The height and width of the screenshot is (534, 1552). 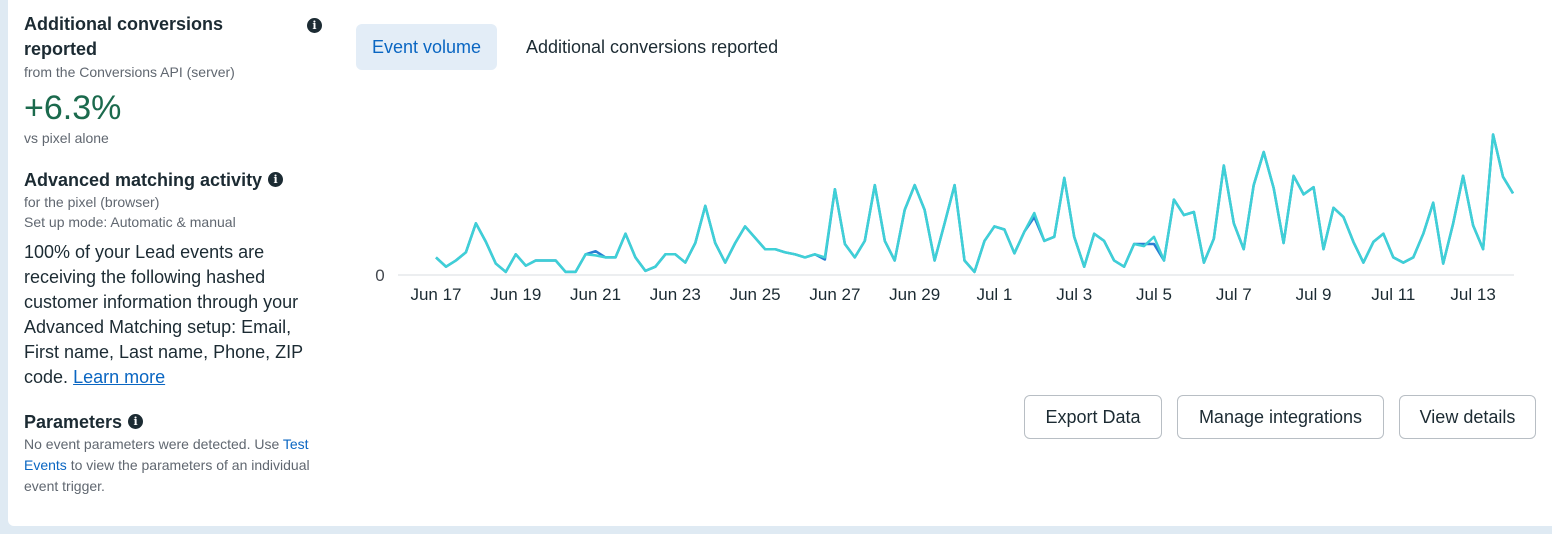 What do you see at coordinates (1280, 417) in the screenshot?
I see `manage-integrations-button: Manage integrations` at bounding box center [1280, 417].